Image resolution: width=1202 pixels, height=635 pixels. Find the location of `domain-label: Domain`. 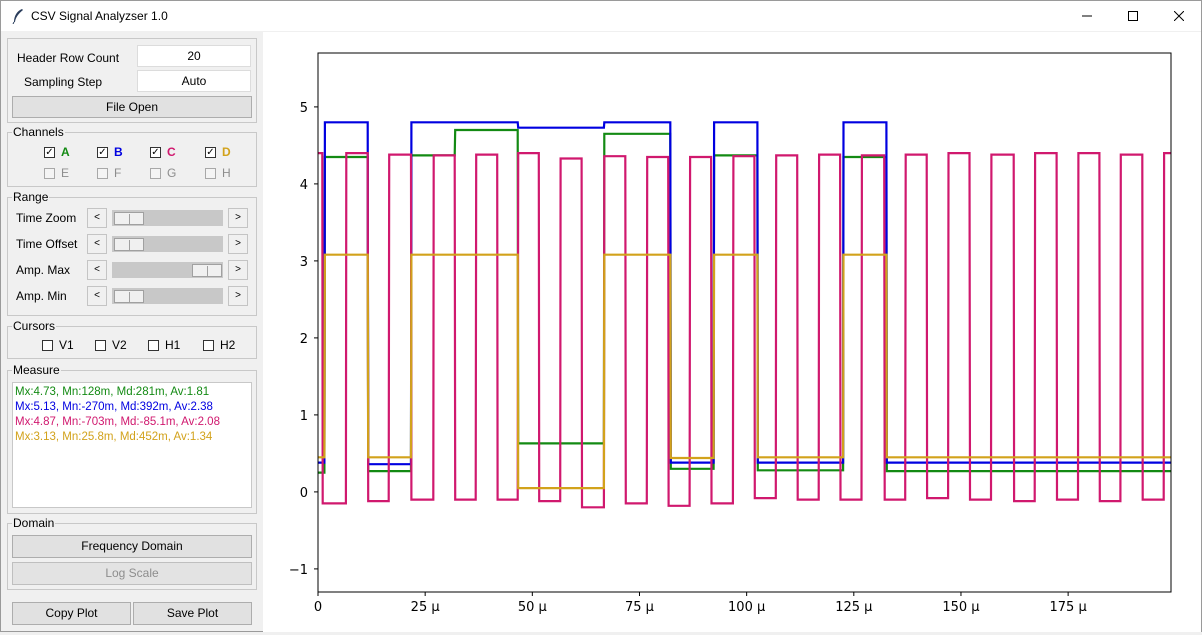

domain-label: Domain is located at coordinates (34, 523).